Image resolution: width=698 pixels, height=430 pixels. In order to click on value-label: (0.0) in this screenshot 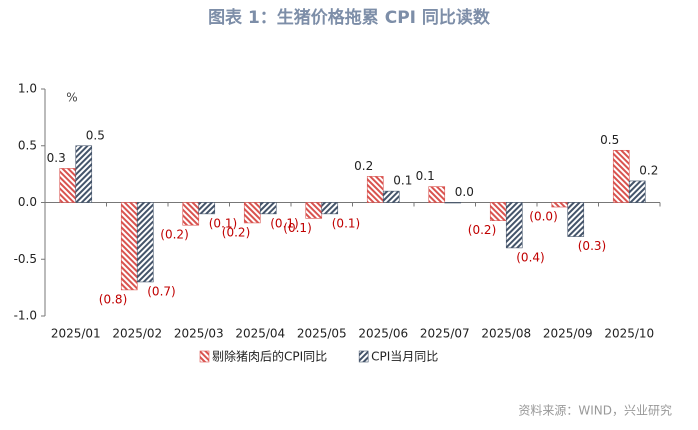, I will do `click(543, 217)`.